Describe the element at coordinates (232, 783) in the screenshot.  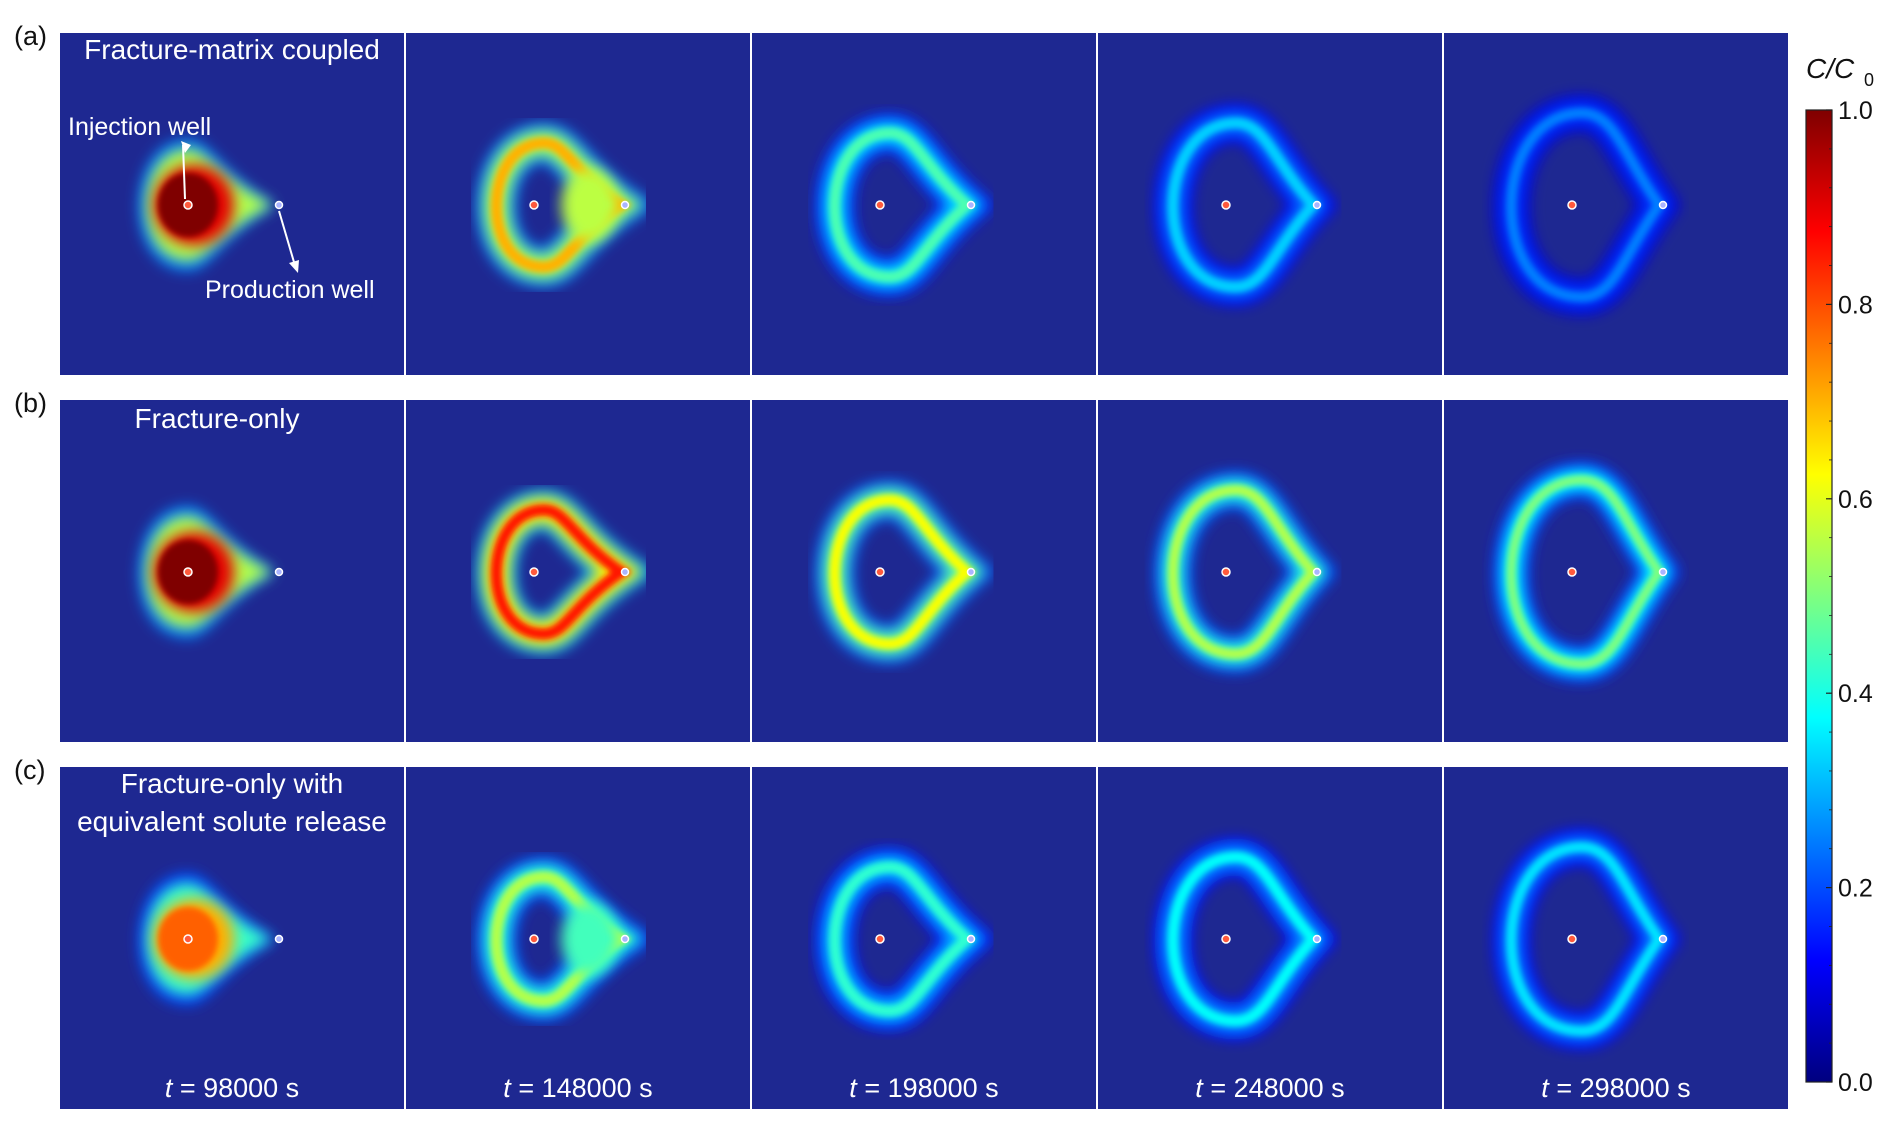
I see `panel-title: Fracture-only with` at that location.